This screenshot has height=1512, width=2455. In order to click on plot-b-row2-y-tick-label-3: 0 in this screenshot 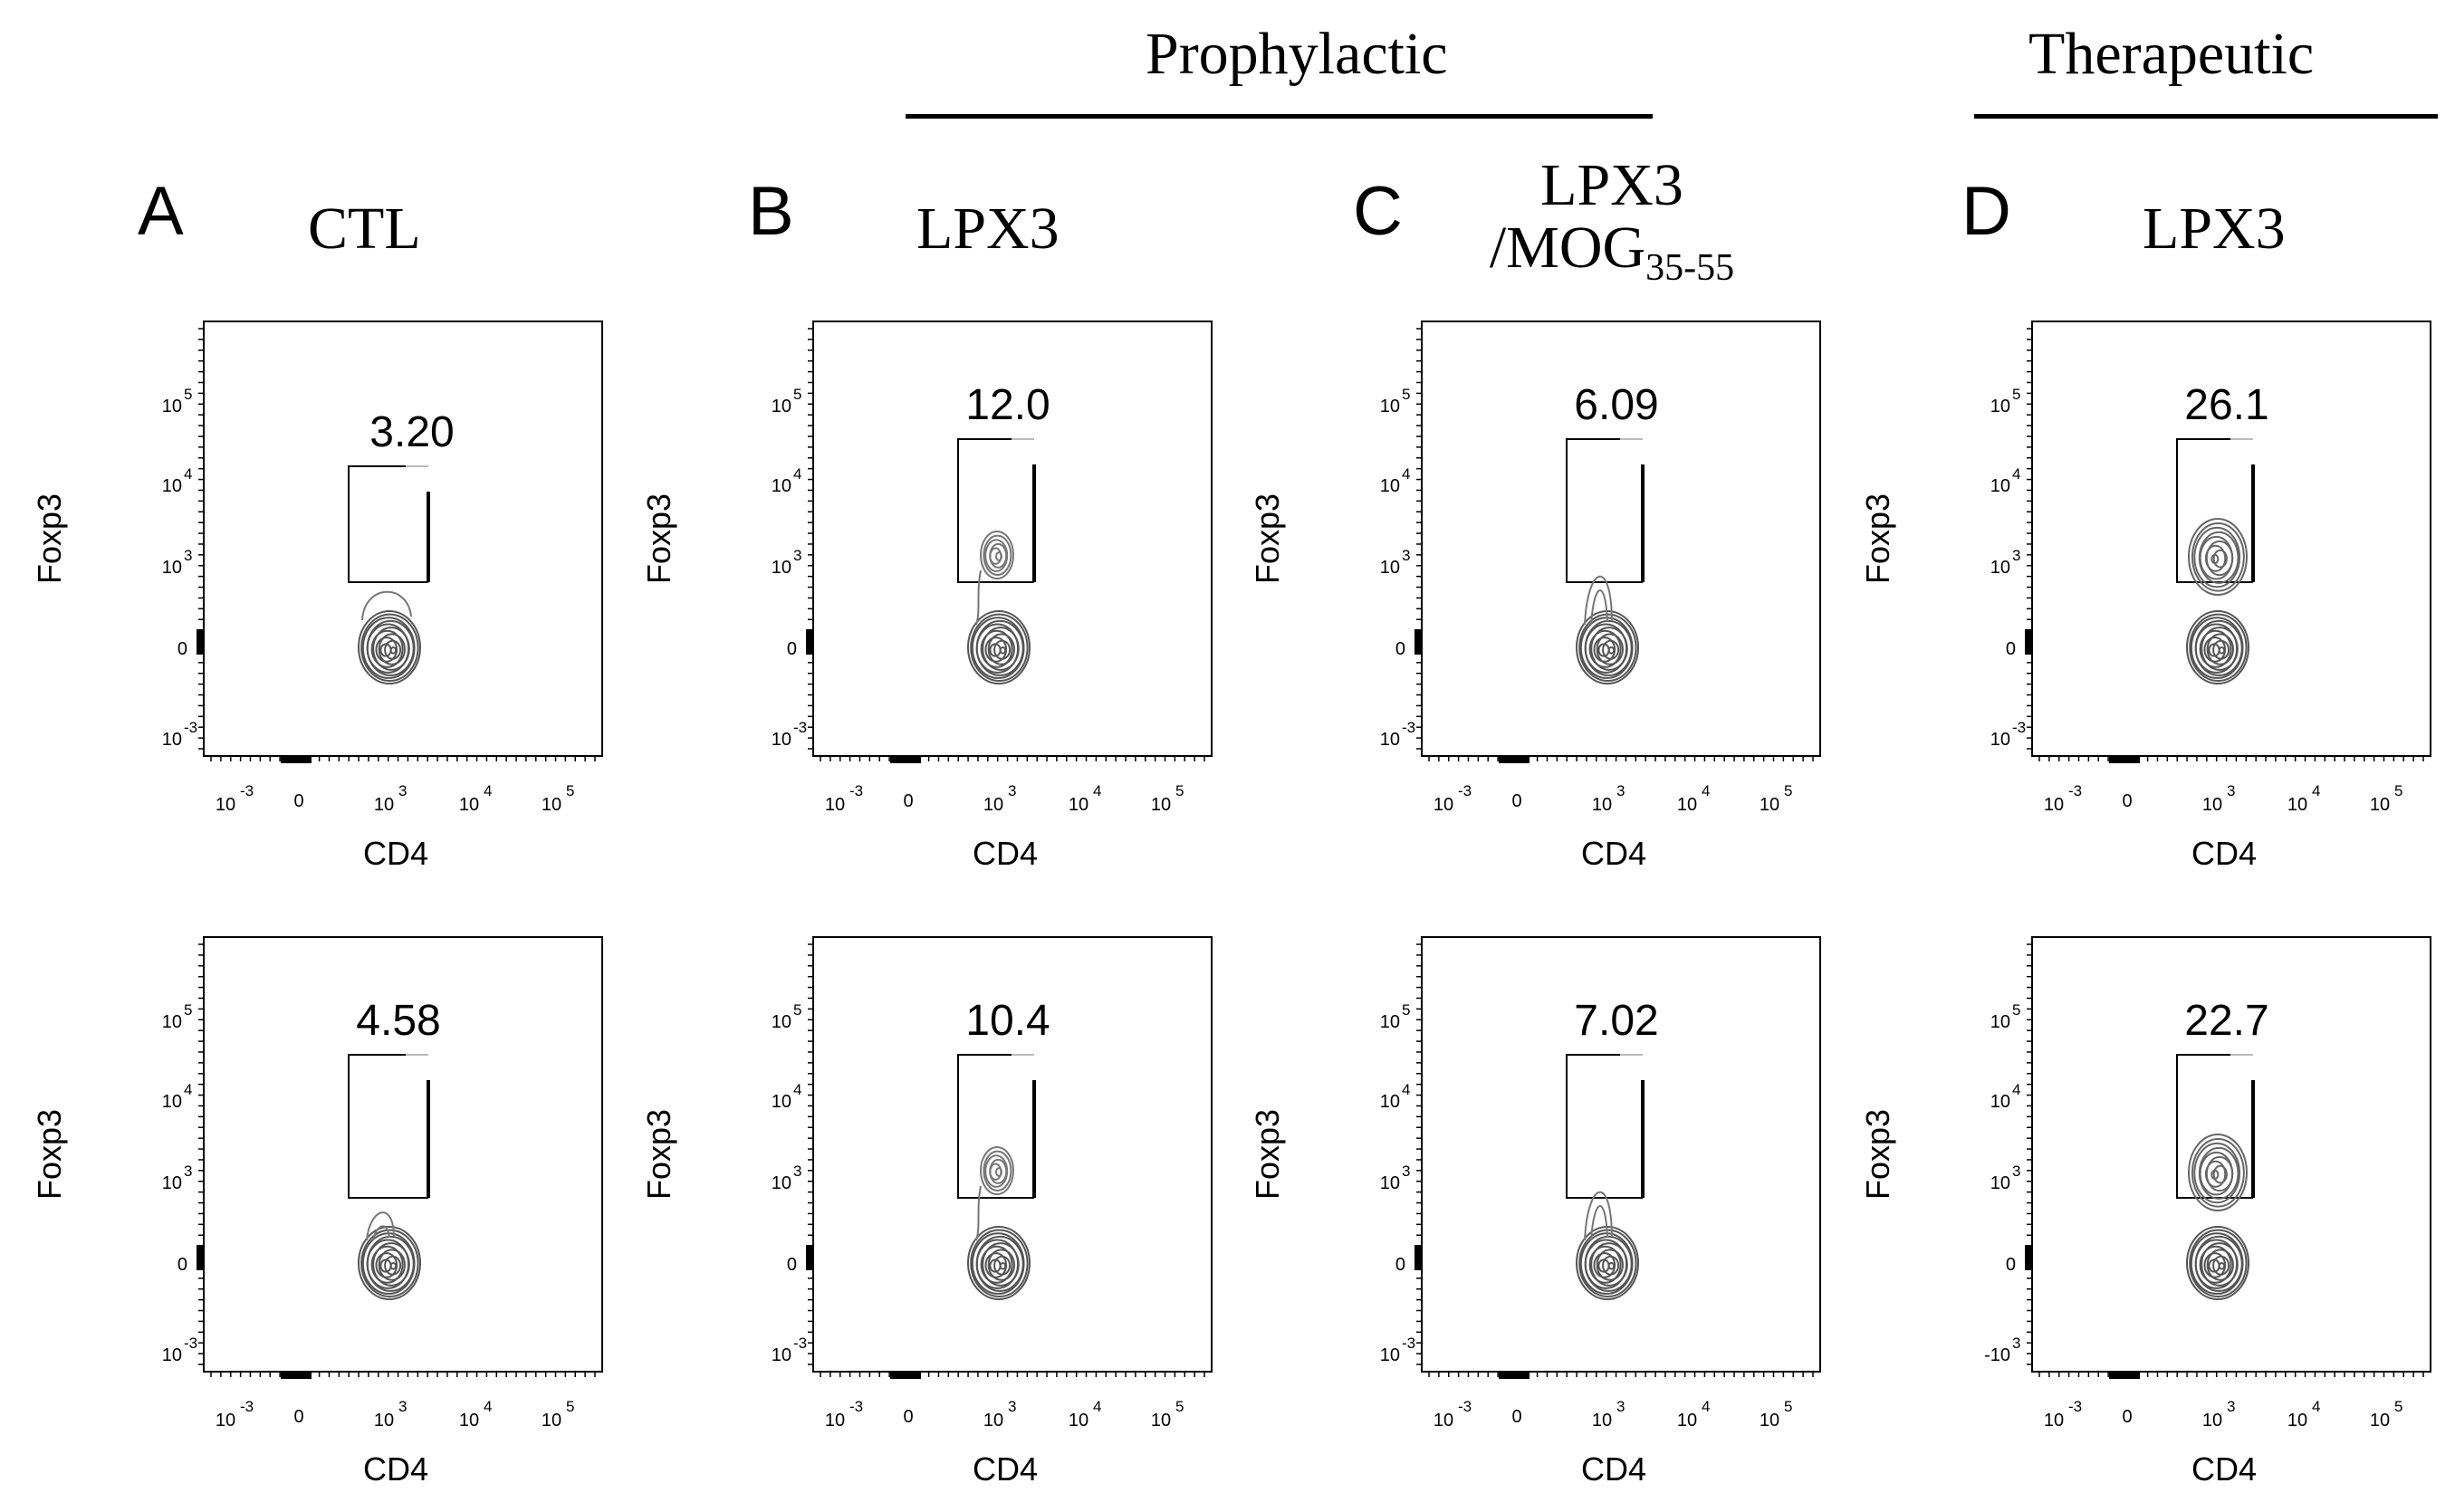, I will do `click(792, 1265)`.